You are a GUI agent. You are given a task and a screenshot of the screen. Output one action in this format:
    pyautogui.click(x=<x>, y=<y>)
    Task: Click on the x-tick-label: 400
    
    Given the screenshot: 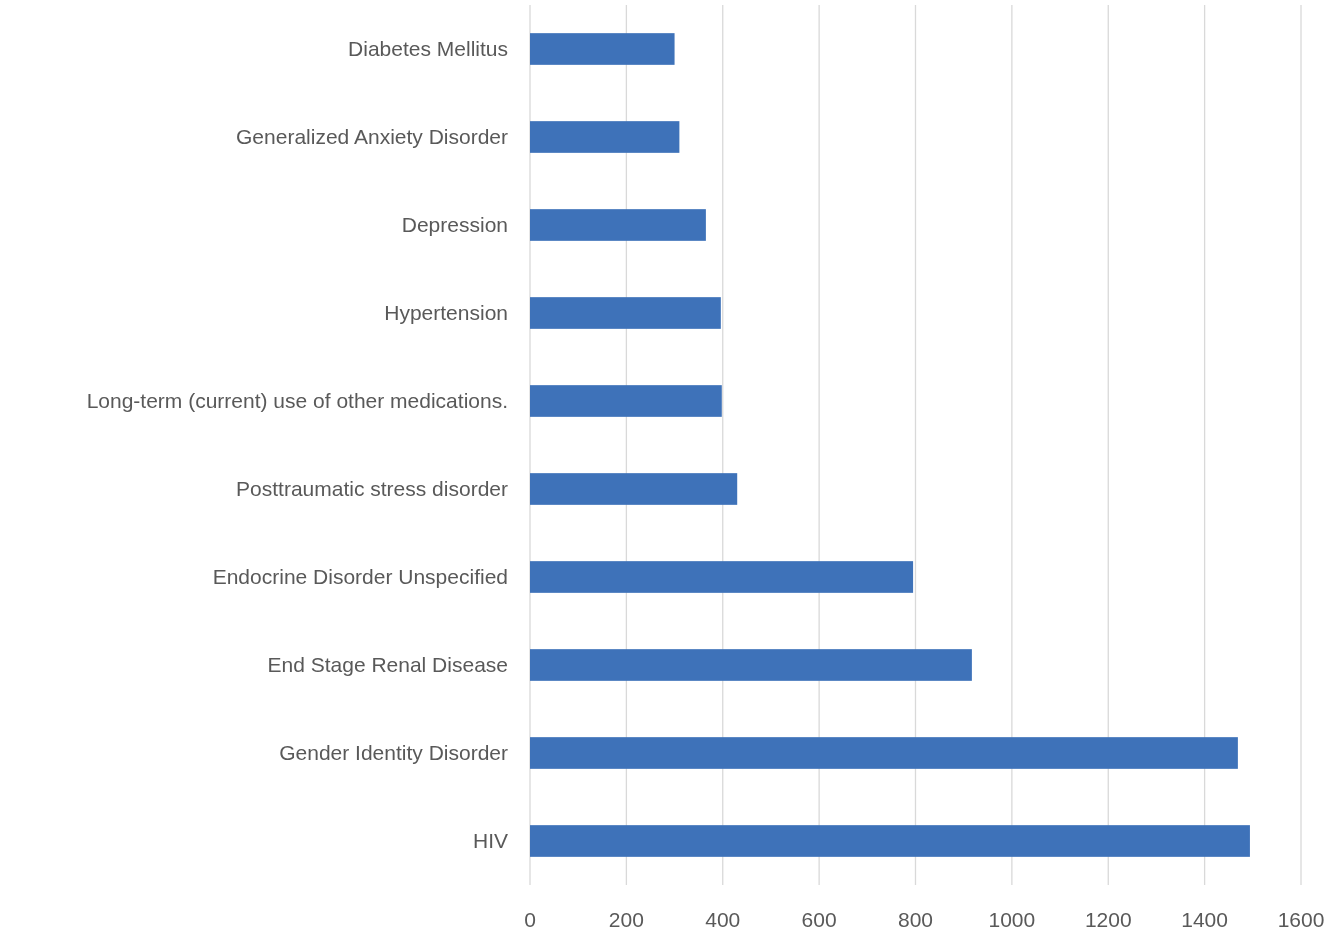 What is the action you would take?
    pyautogui.click(x=723, y=919)
    